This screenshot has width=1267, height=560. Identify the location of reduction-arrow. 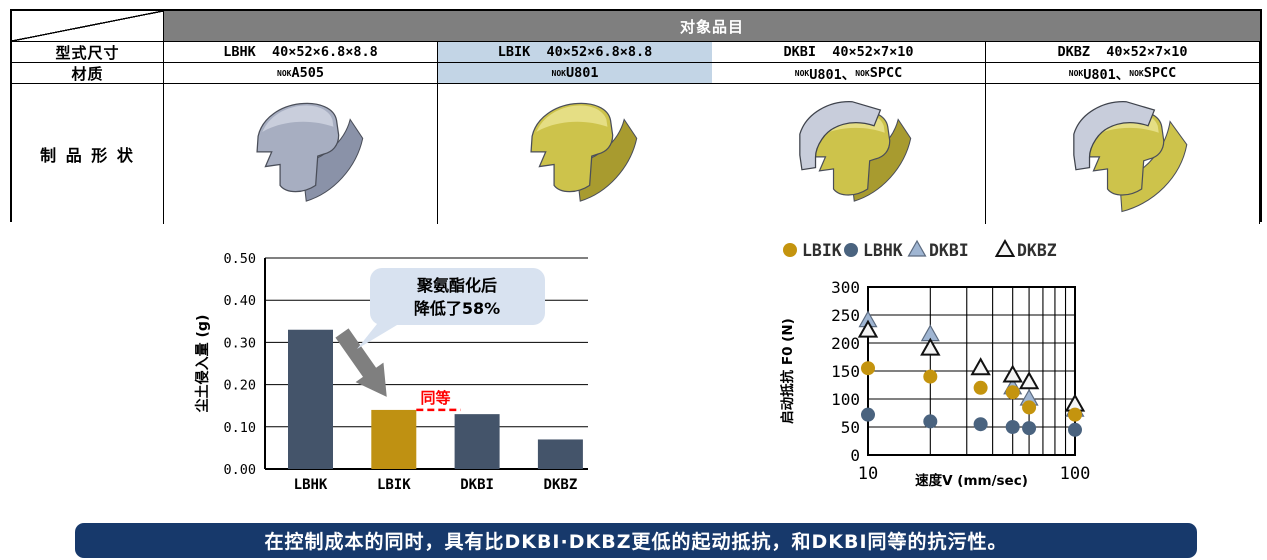
(361, 362).